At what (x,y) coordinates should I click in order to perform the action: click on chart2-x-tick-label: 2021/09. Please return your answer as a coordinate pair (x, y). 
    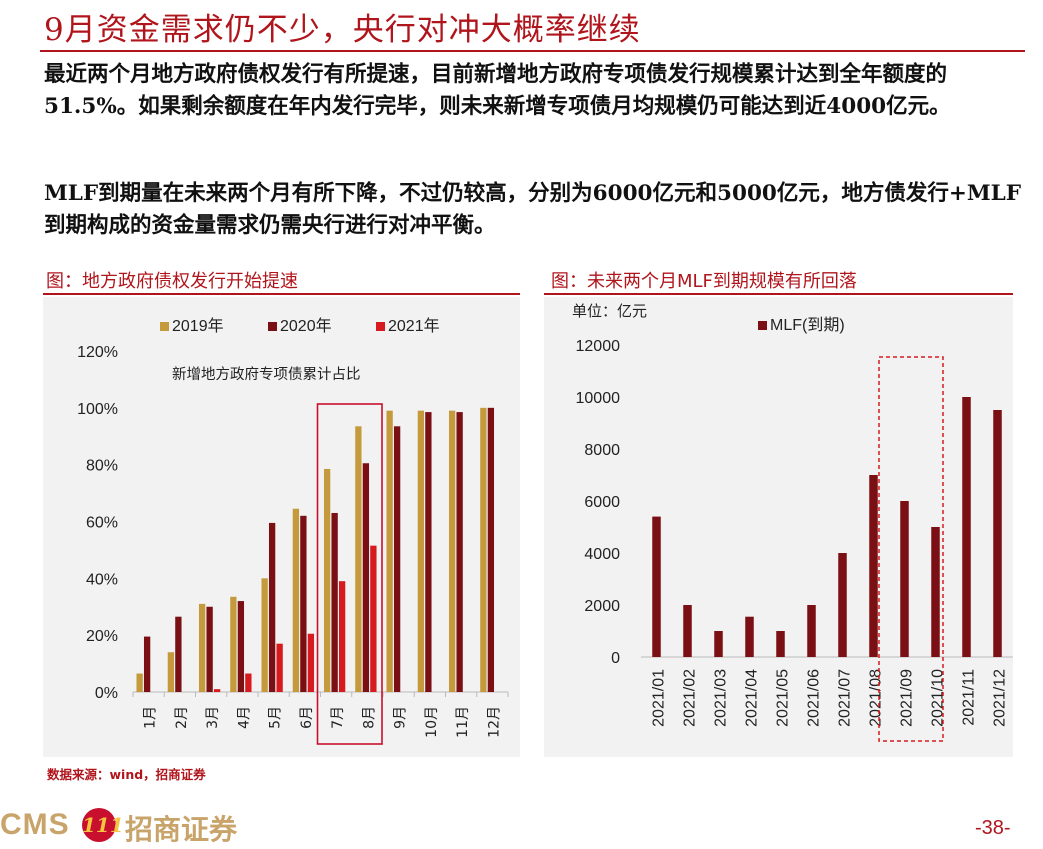
    Looking at the image, I should click on (907, 698).